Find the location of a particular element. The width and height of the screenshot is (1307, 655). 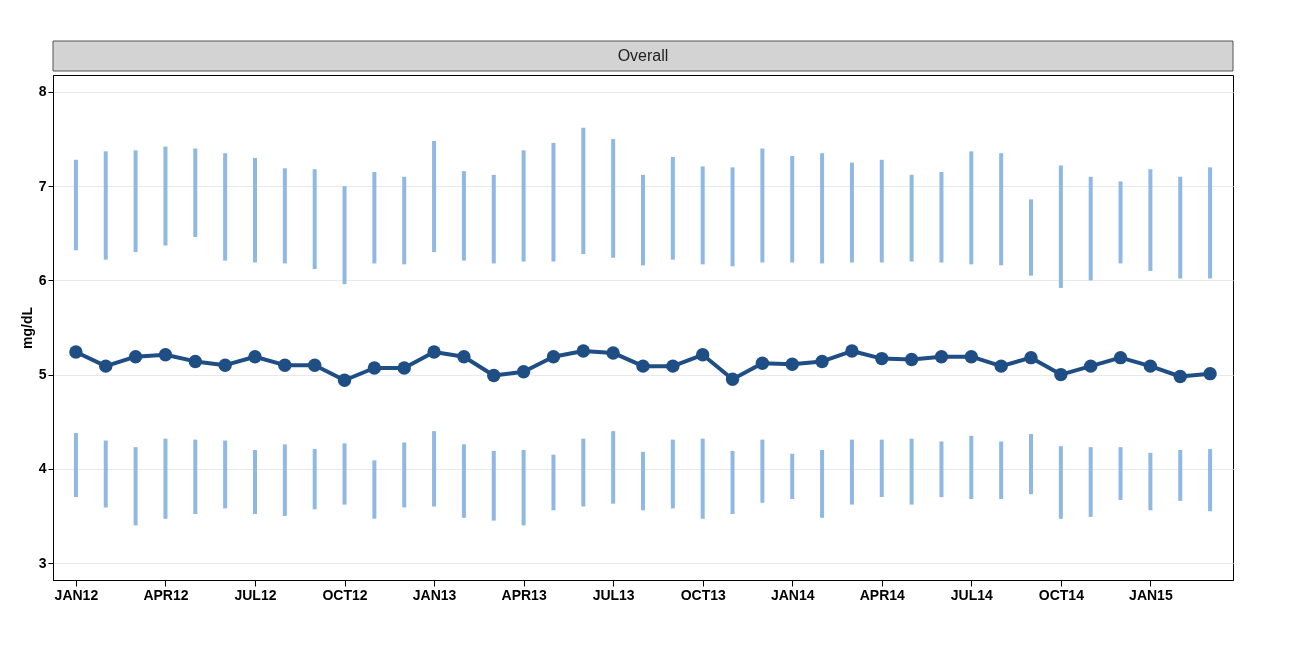

y-tick-label: 6 is located at coordinates (42, 279).